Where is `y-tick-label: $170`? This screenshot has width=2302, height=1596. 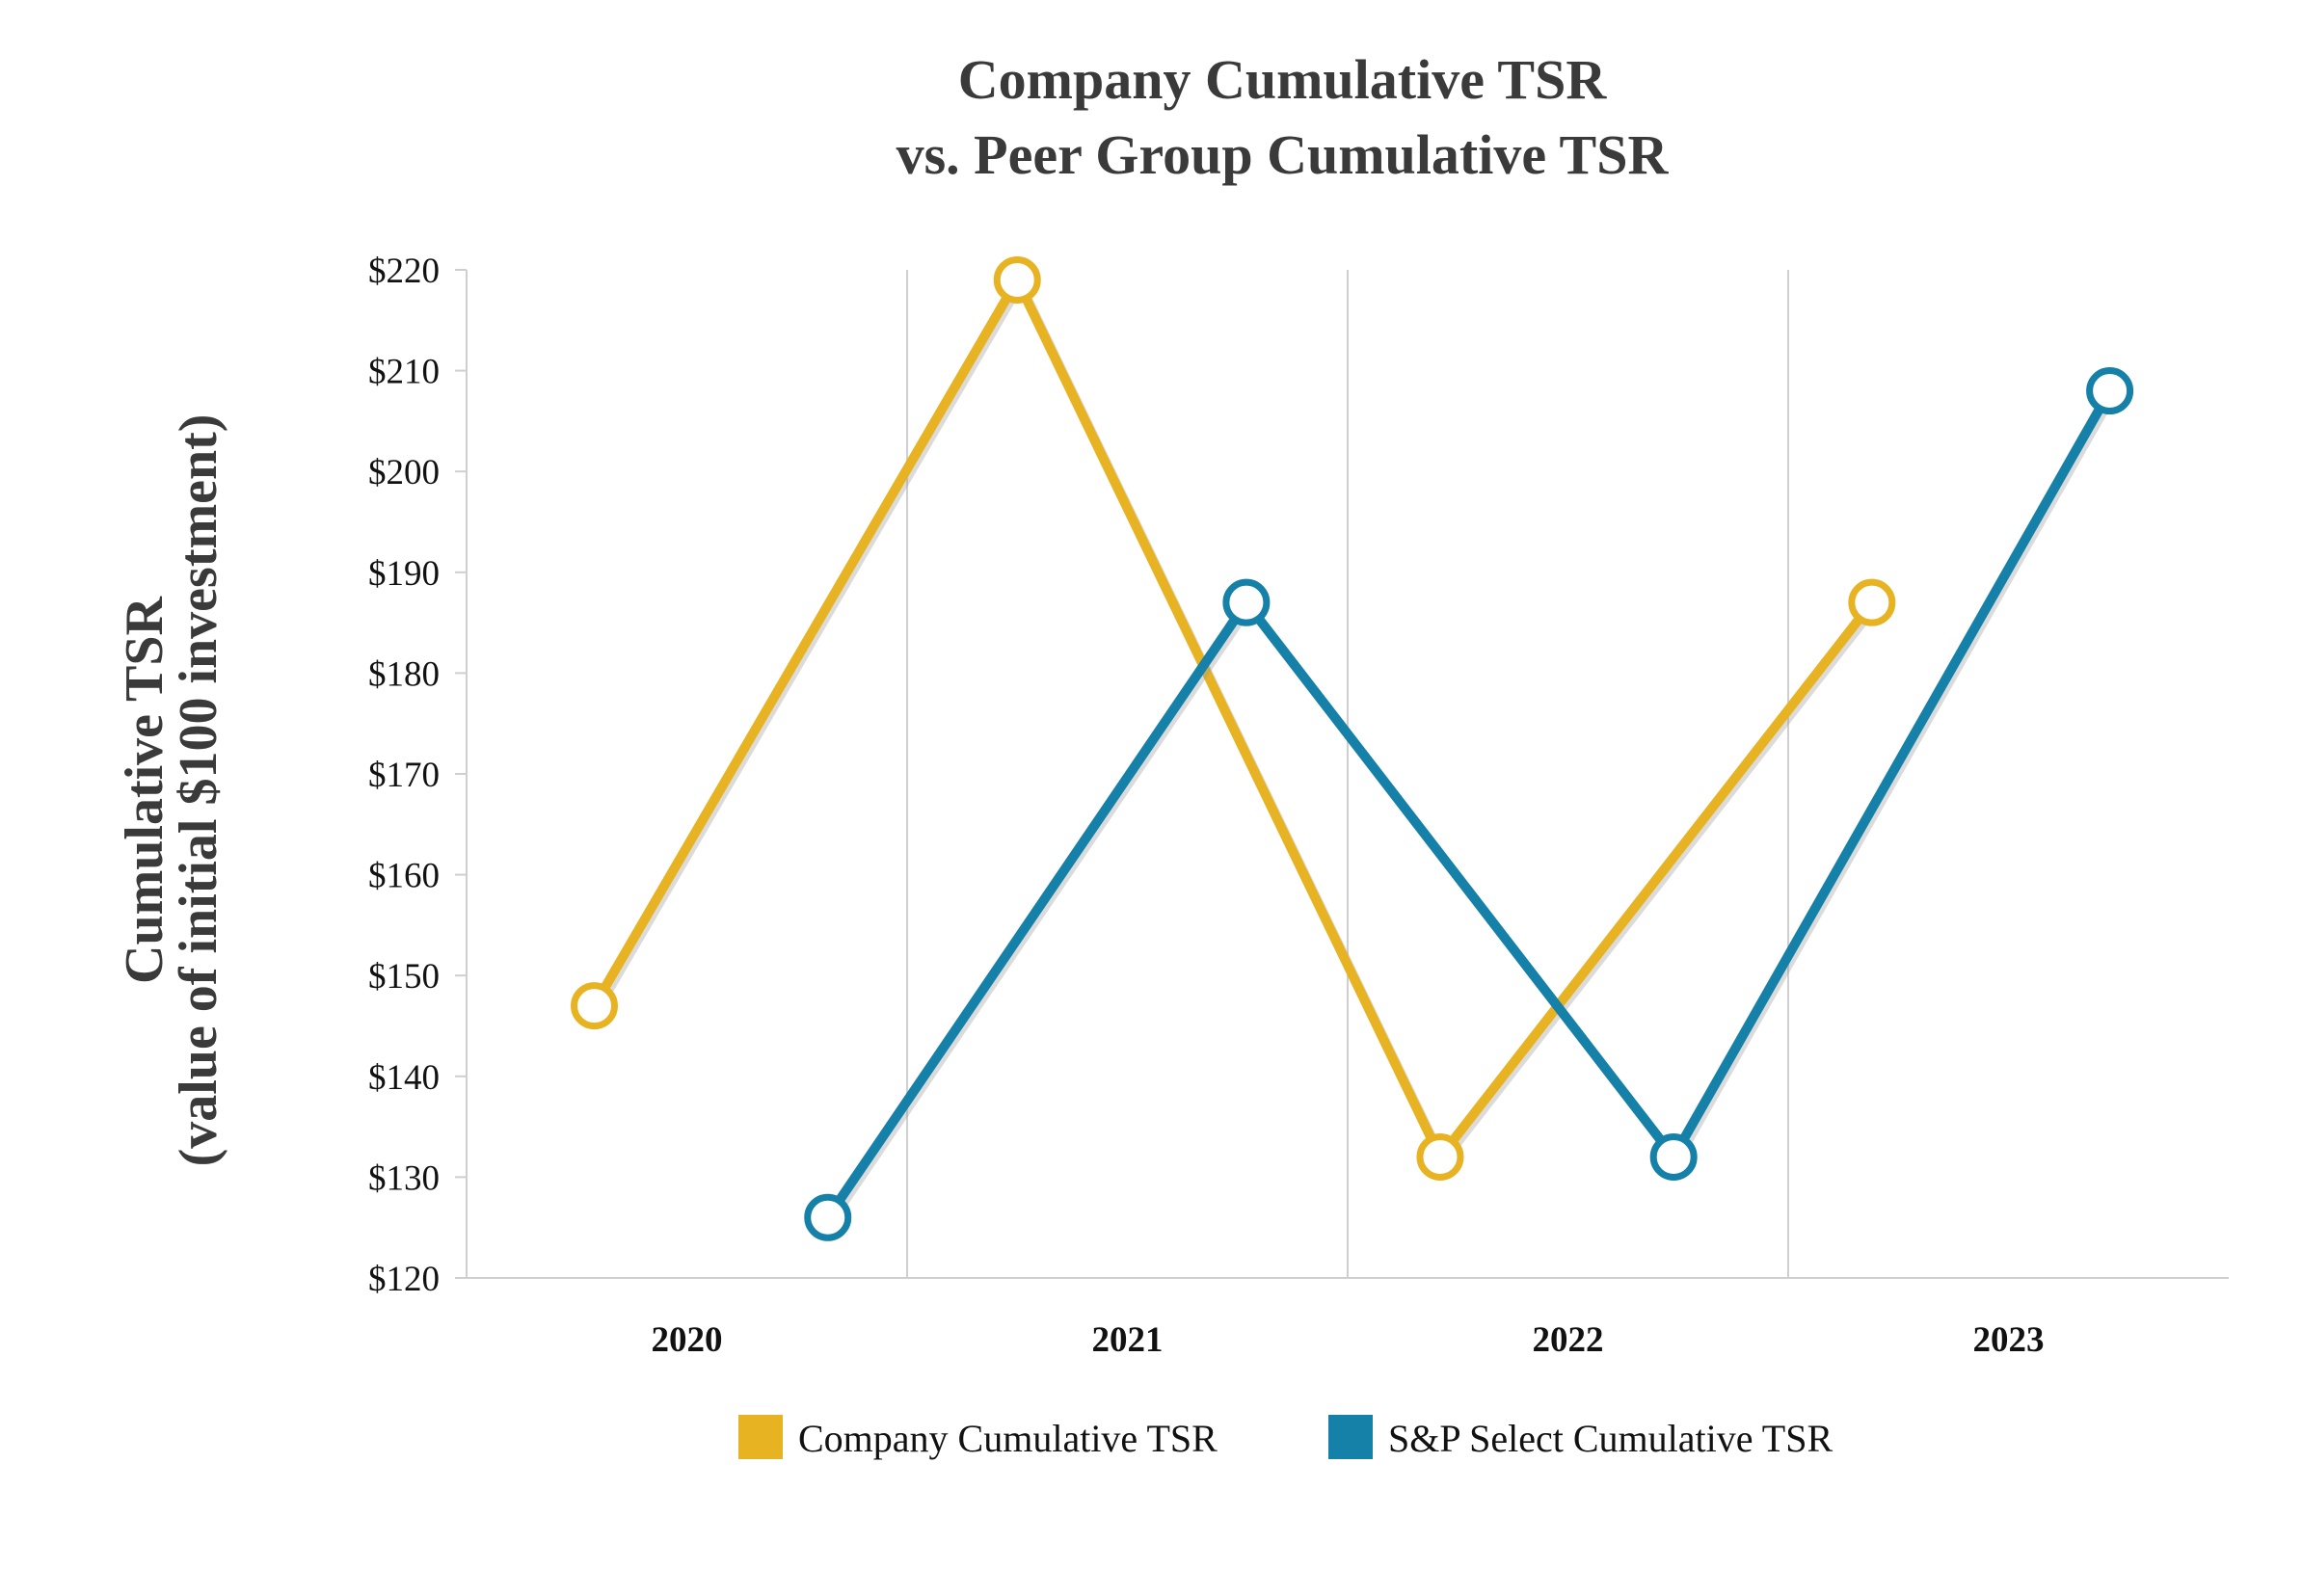
y-tick-label: $170 is located at coordinates (404, 775).